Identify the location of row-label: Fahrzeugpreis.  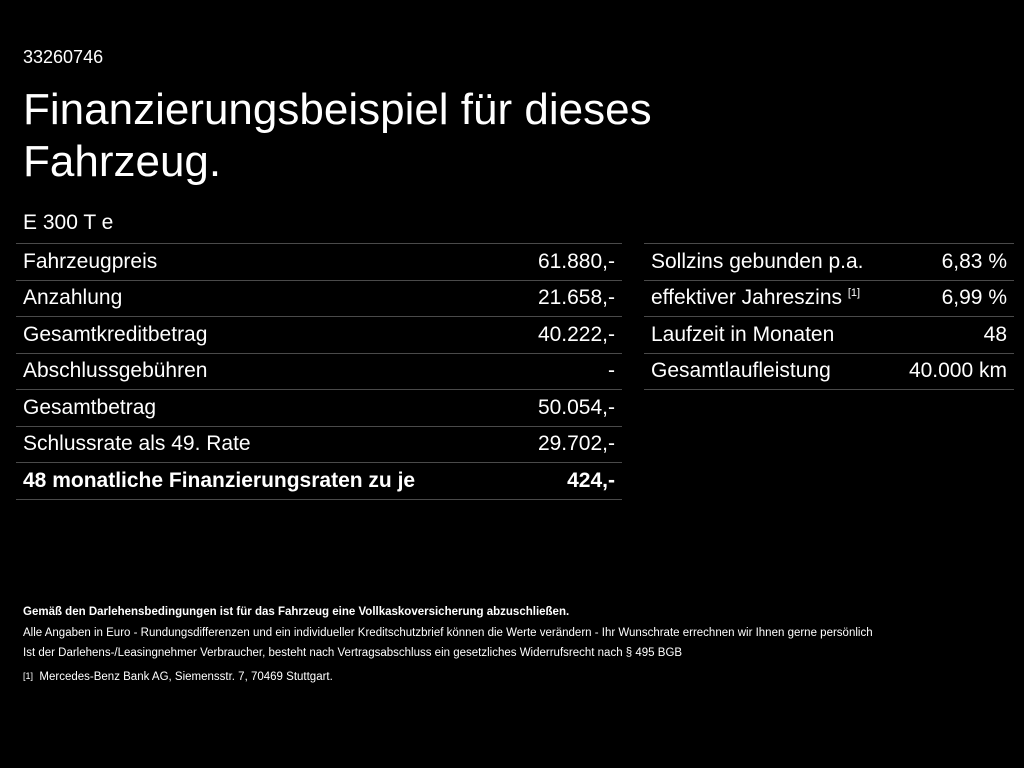
(90, 261).